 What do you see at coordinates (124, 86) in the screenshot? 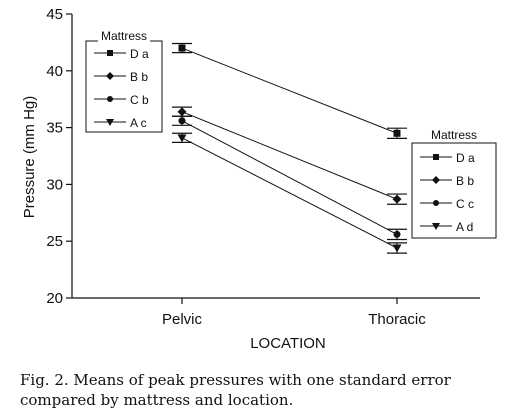
I see `legend-left-frame` at bounding box center [124, 86].